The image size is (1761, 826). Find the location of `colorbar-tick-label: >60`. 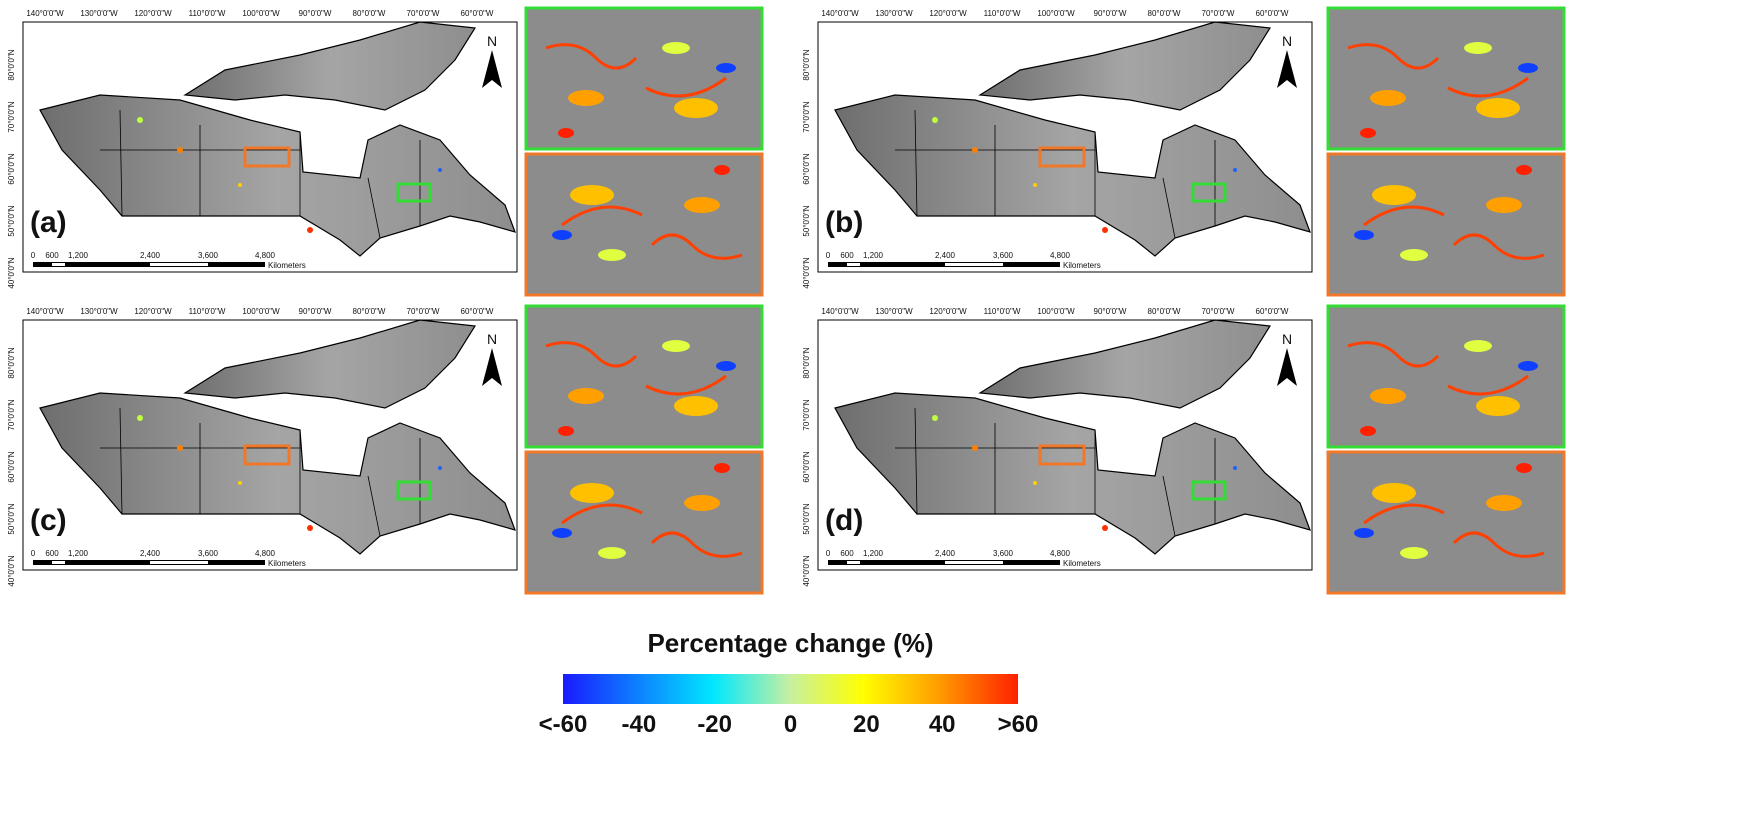

colorbar-tick-label: >60 is located at coordinates (1018, 724).